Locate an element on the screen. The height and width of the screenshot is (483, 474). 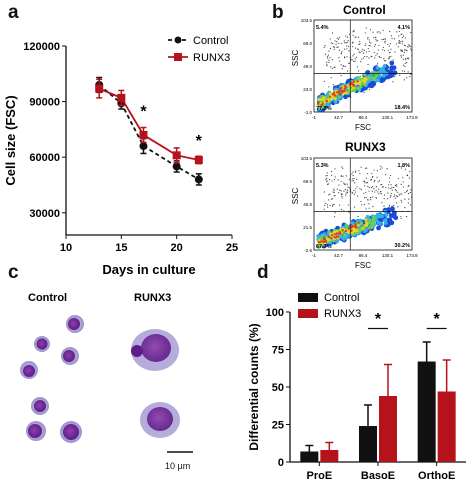
panel-letter-c: c is located at coordinates (13, 272).